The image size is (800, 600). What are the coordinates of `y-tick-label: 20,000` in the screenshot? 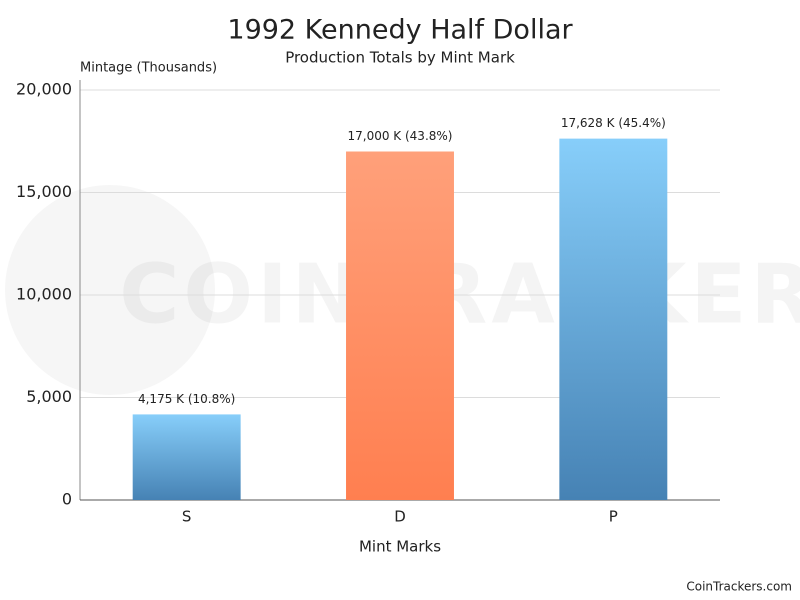 It's located at (44, 89).